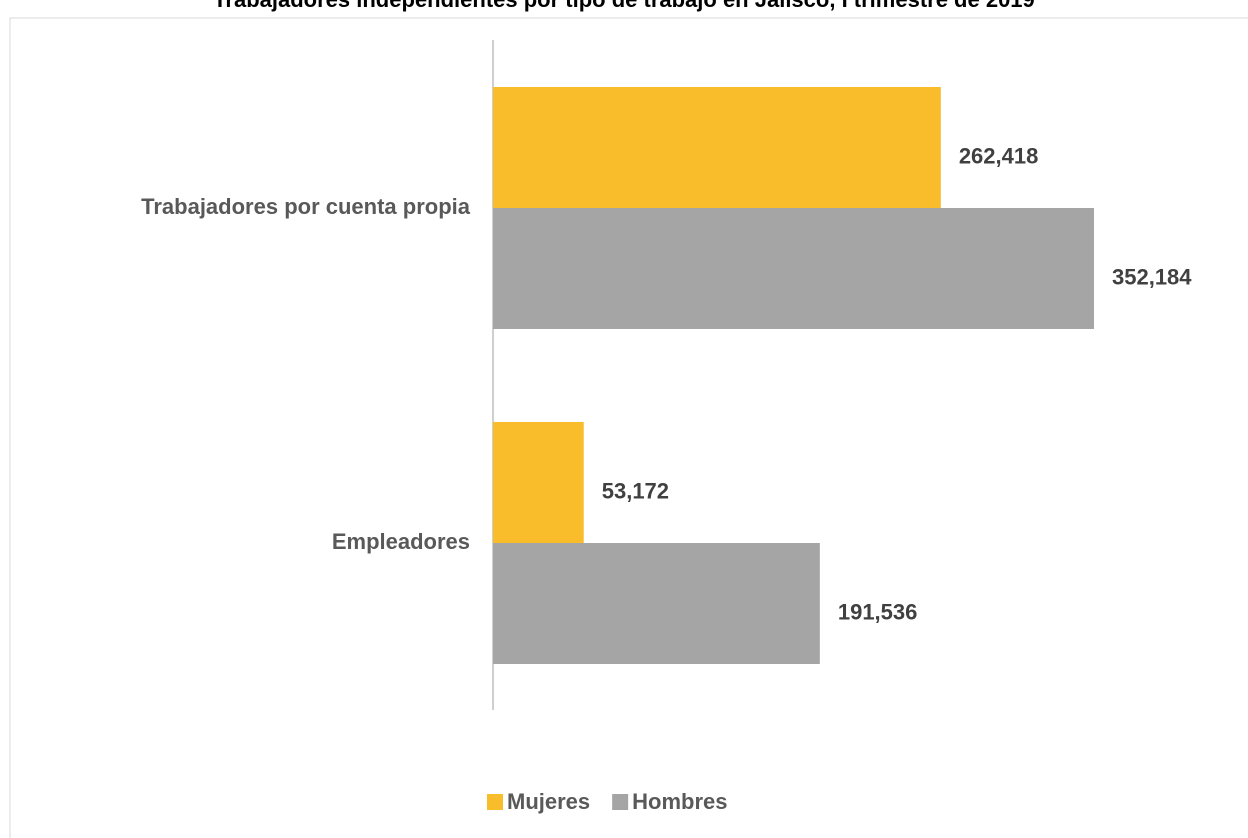 Image resolution: width=1248 pixels, height=838 pixels. I want to click on y-tick-label: Trabajadores por cuenta propia, so click(306, 206).